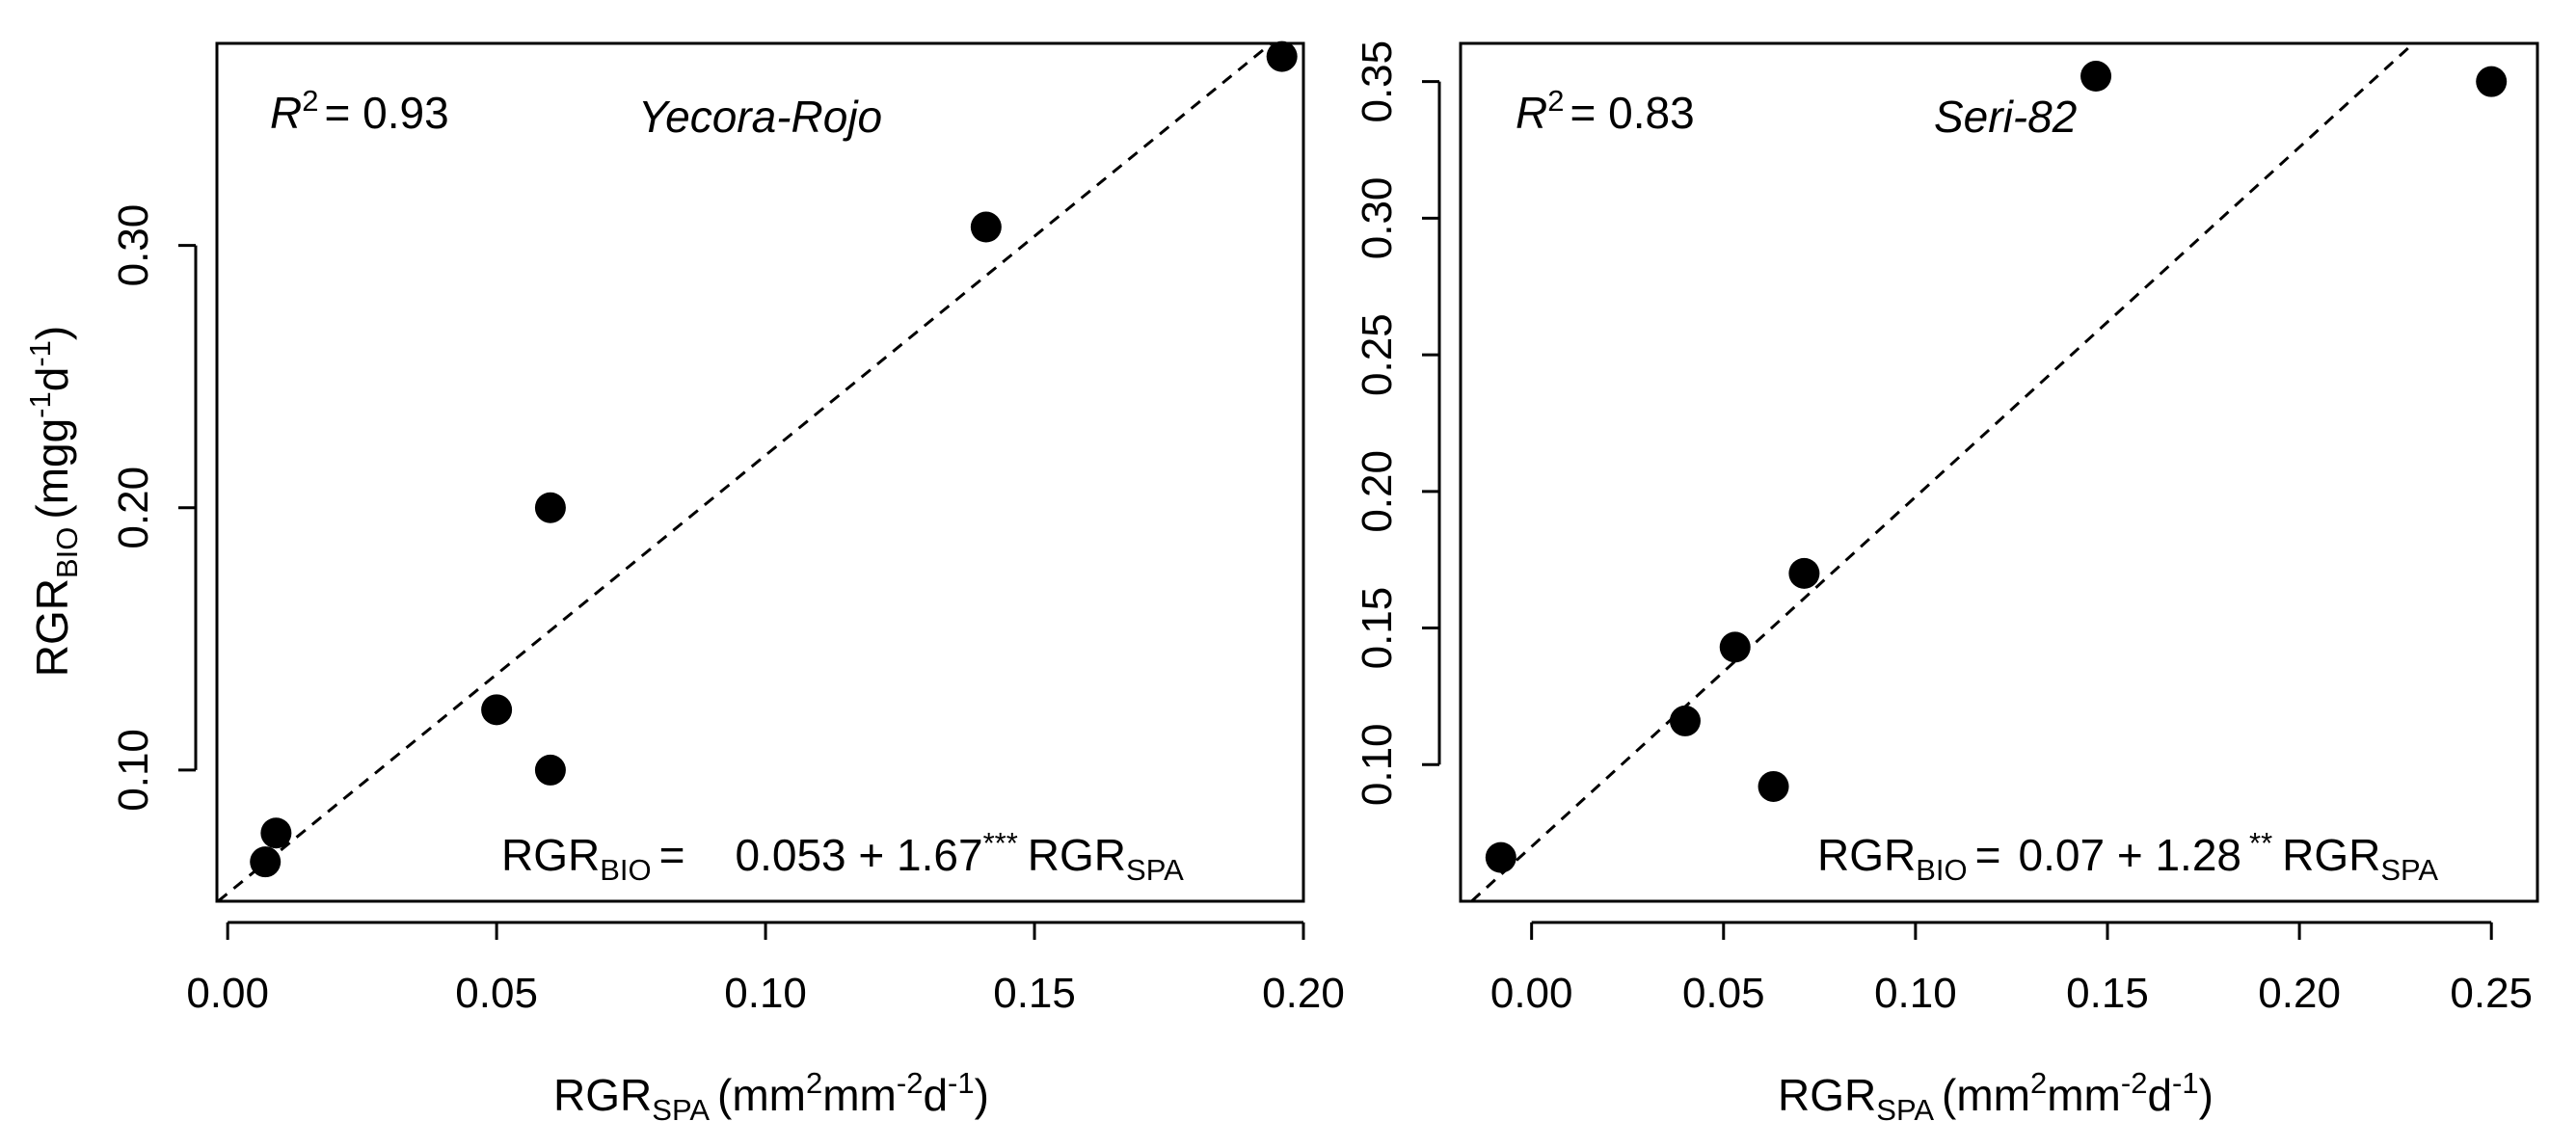  What do you see at coordinates (766, 969) in the screenshot?
I see `x-axis-ticks: 0.00 0.05 0.10 0.15 0.20` at bounding box center [766, 969].